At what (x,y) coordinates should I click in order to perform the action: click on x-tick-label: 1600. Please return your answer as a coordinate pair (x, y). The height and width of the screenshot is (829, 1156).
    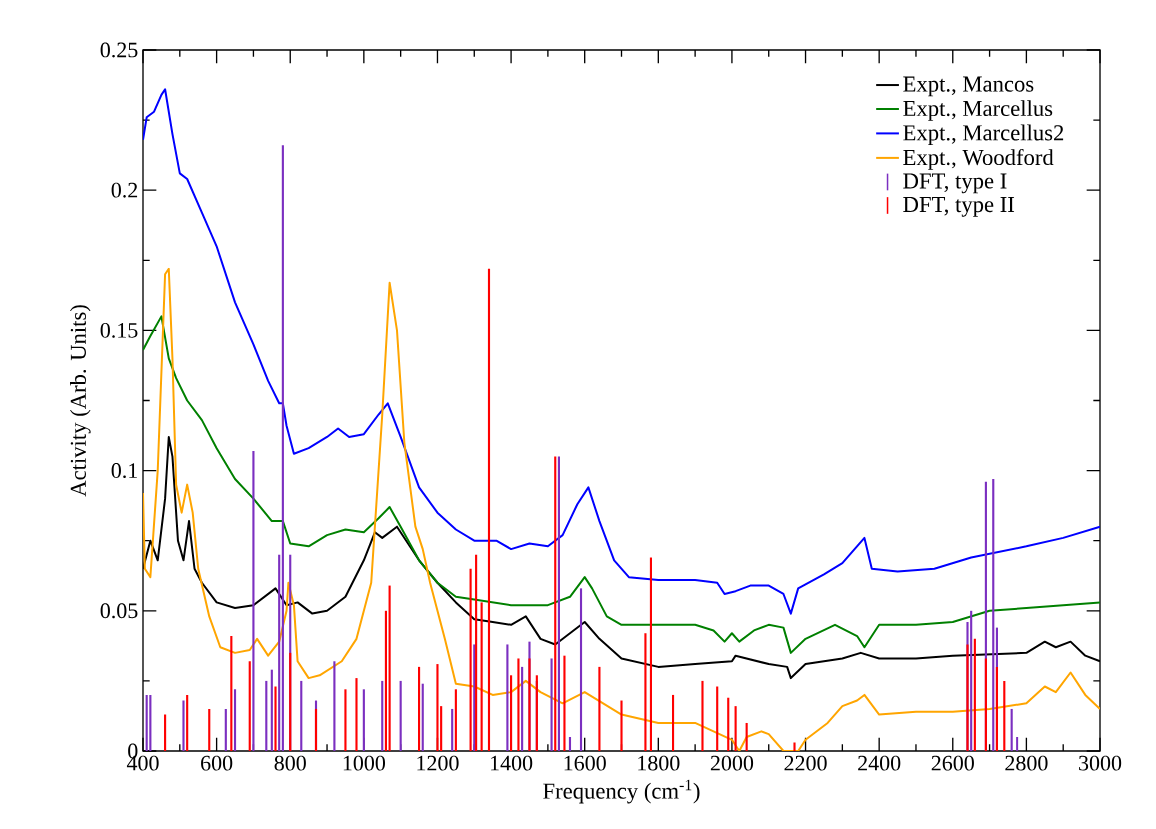
    Looking at the image, I should click on (585, 763).